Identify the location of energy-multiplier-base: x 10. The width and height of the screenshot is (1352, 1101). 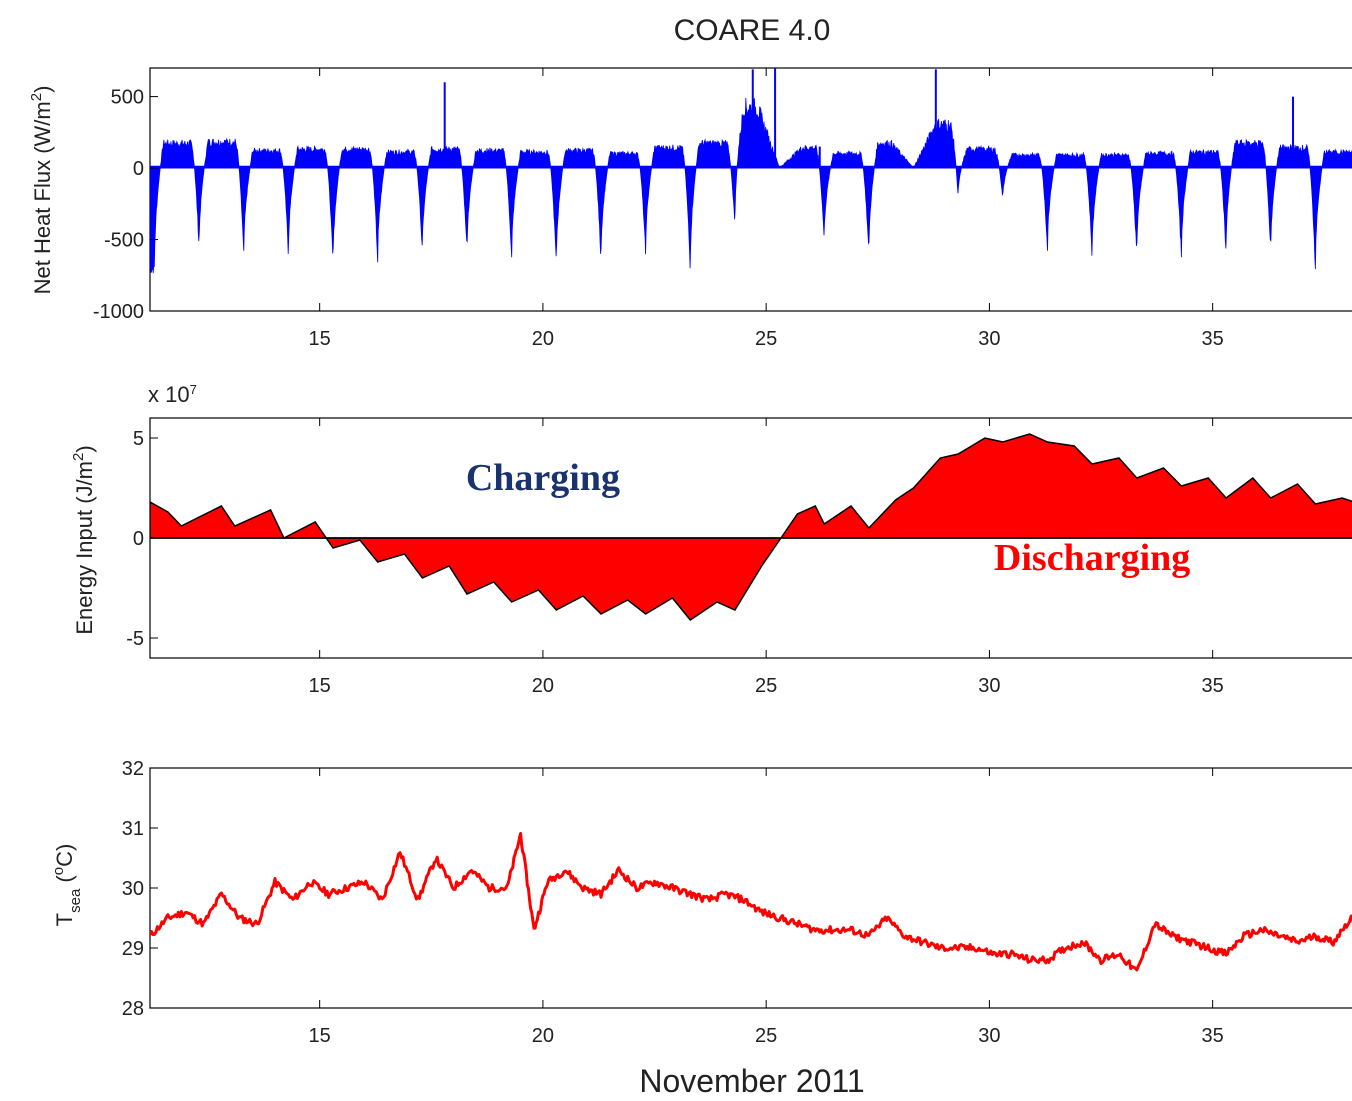
(169, 394).